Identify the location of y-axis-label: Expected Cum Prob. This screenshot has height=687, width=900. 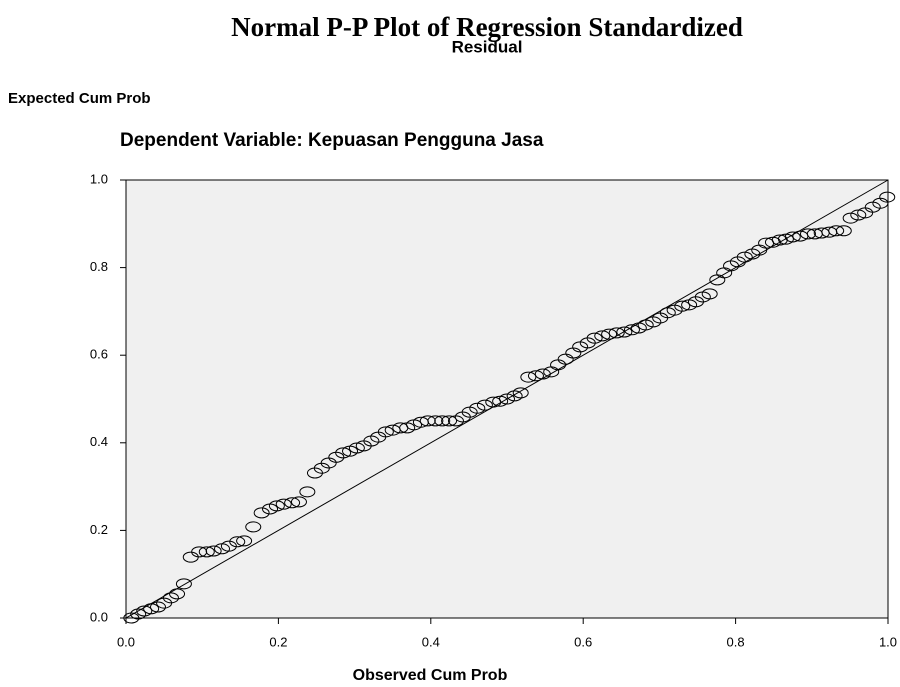
(79, 98).